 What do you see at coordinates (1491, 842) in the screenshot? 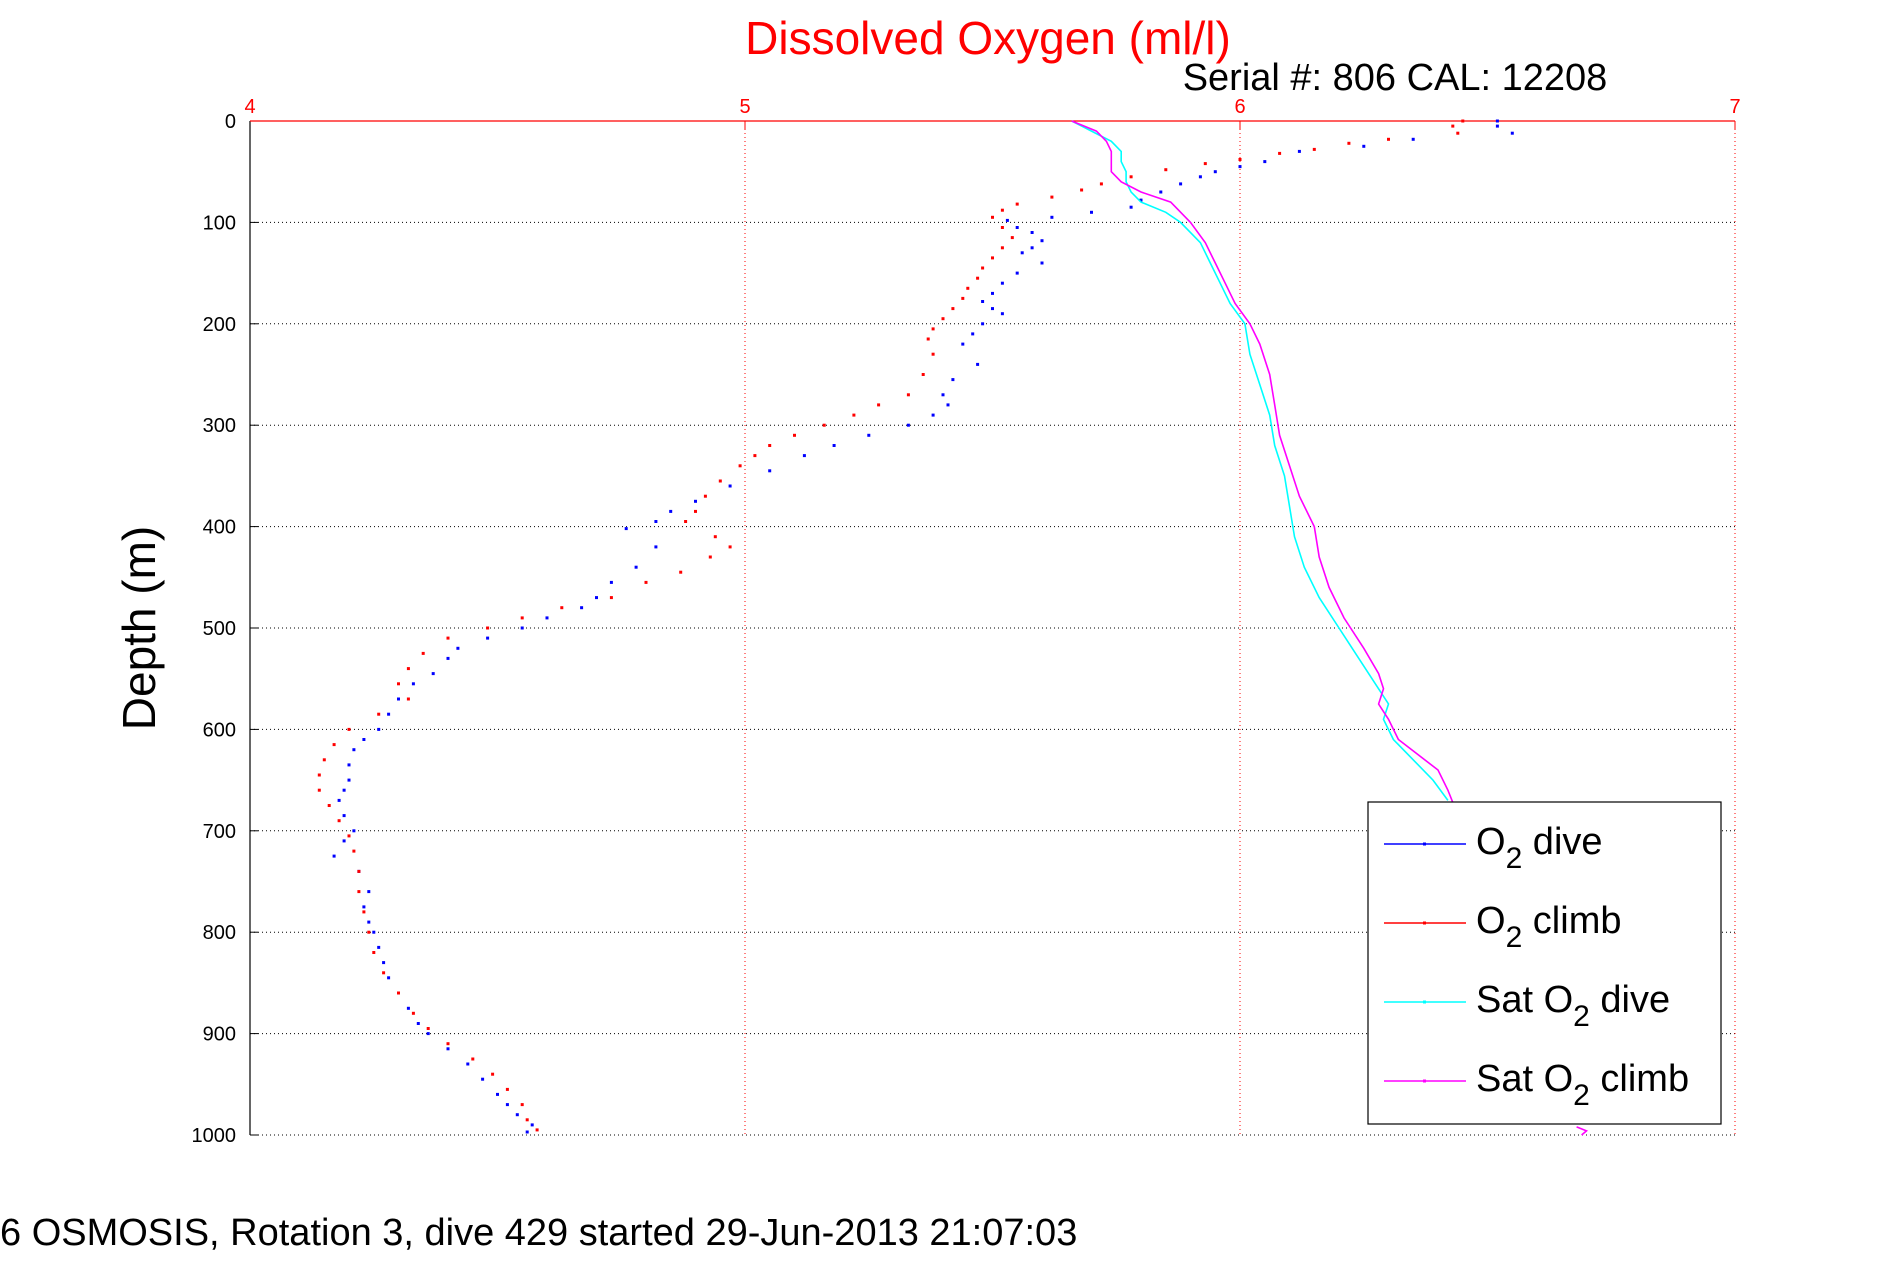
I see `legend-label-main: O` at bounding box center [1491, 842].